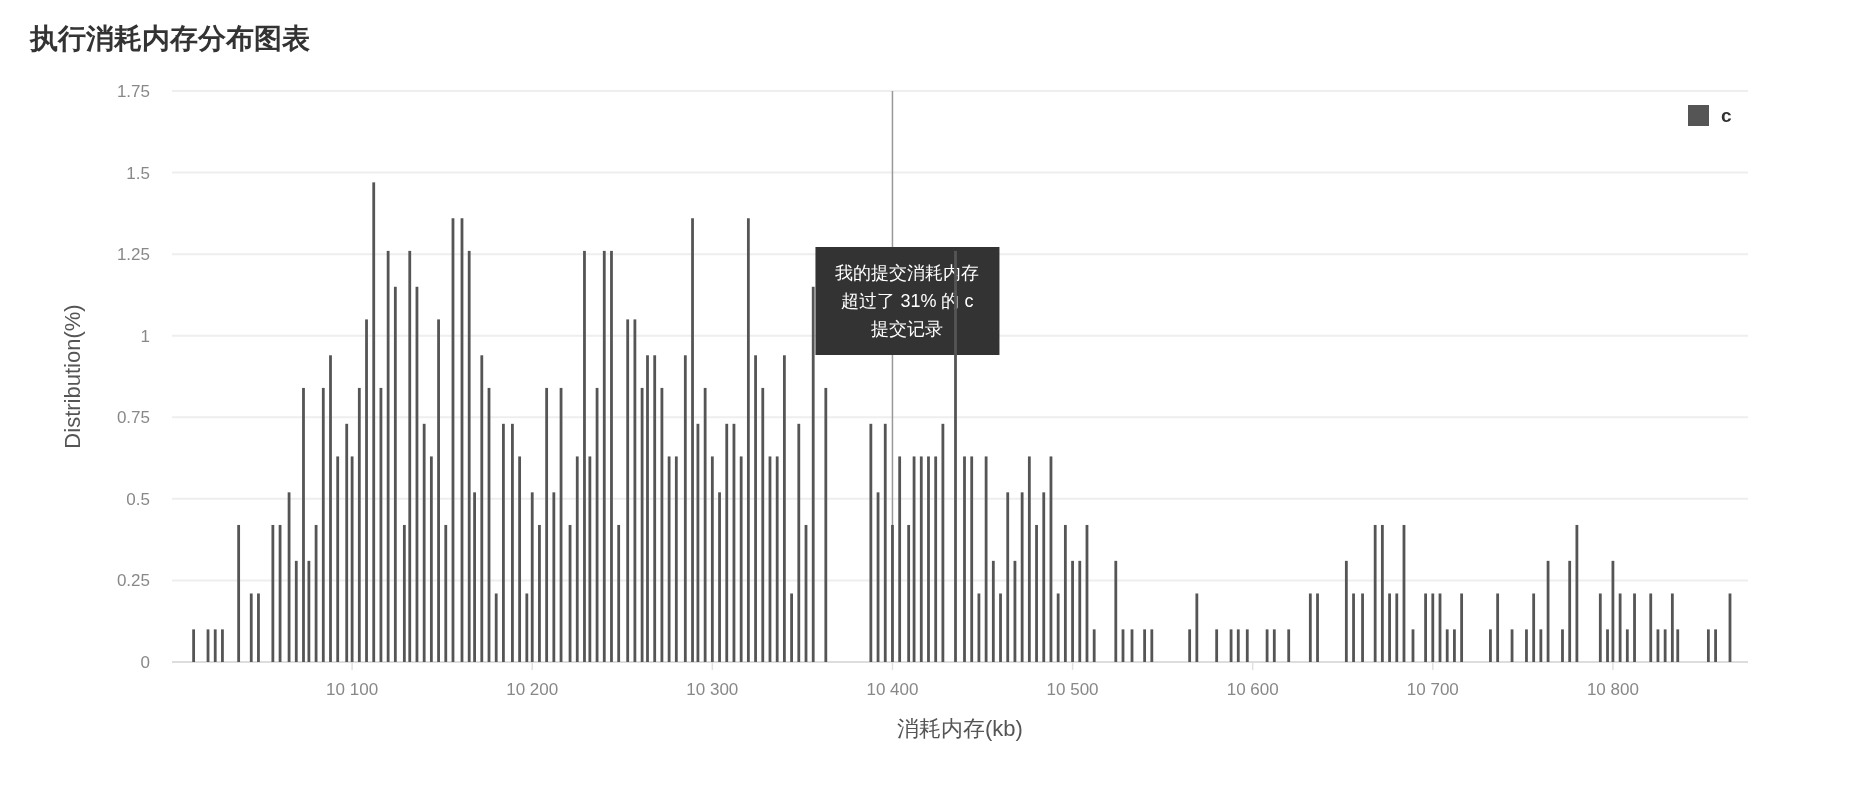 The image size is (1857, 798). I want to click on legend-label: c, so click(1726, 115).